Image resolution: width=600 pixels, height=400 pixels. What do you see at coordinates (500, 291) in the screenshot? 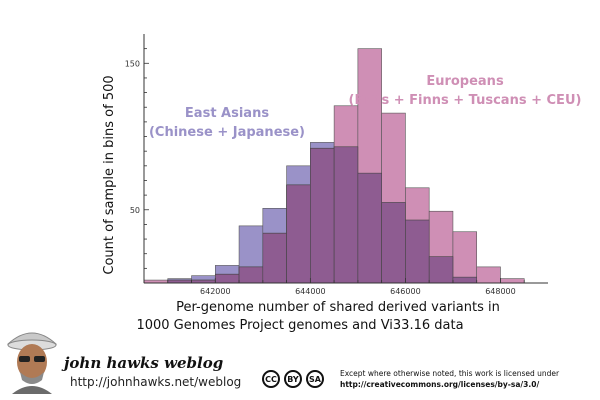
I see `x-tick-label: 648000` at bounding box center [500, 291].